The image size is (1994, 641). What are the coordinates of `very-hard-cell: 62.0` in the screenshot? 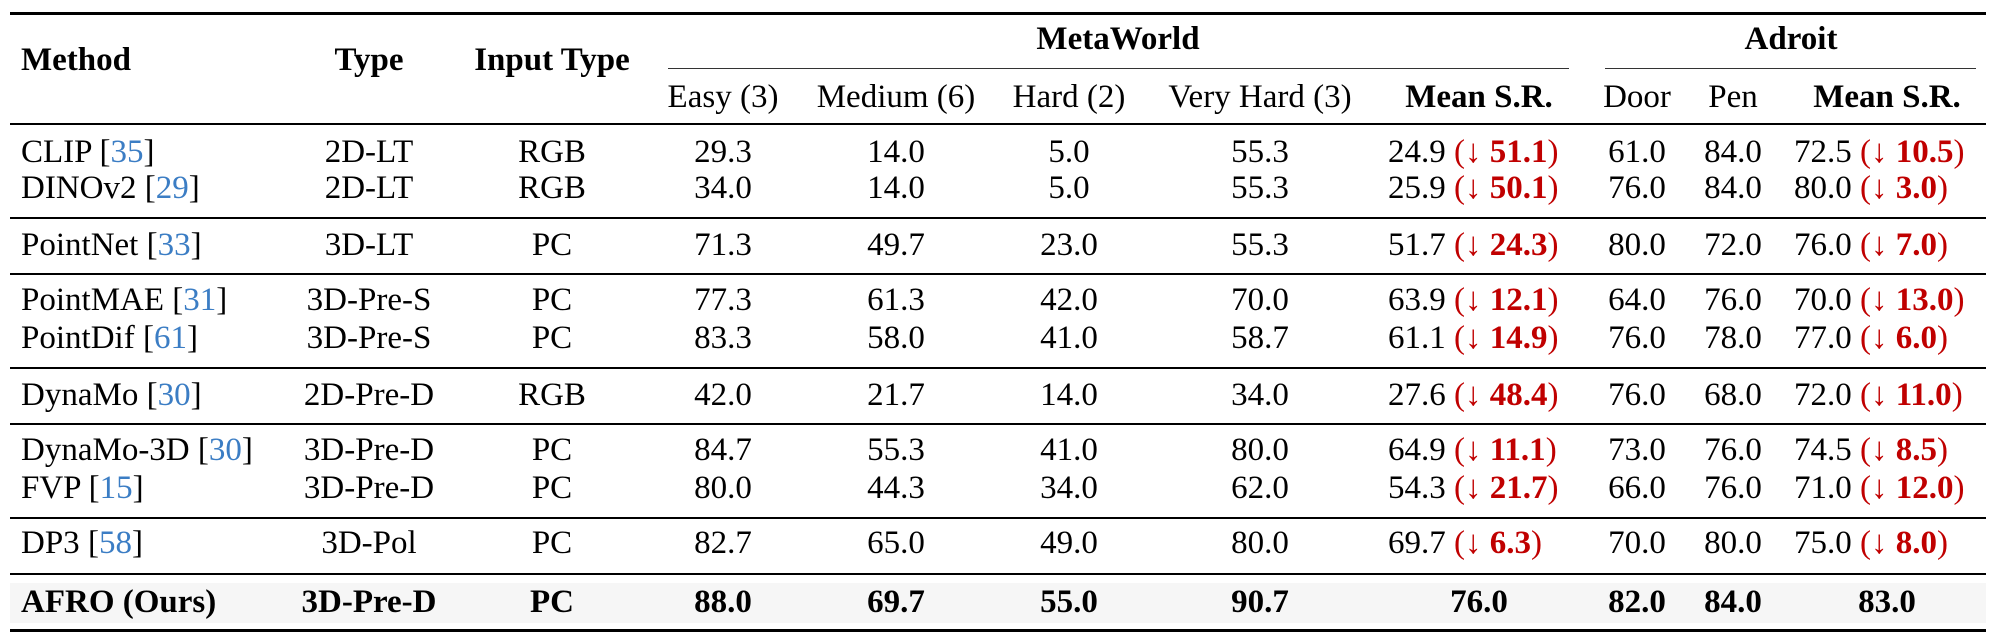 It's located at (1260, 488).